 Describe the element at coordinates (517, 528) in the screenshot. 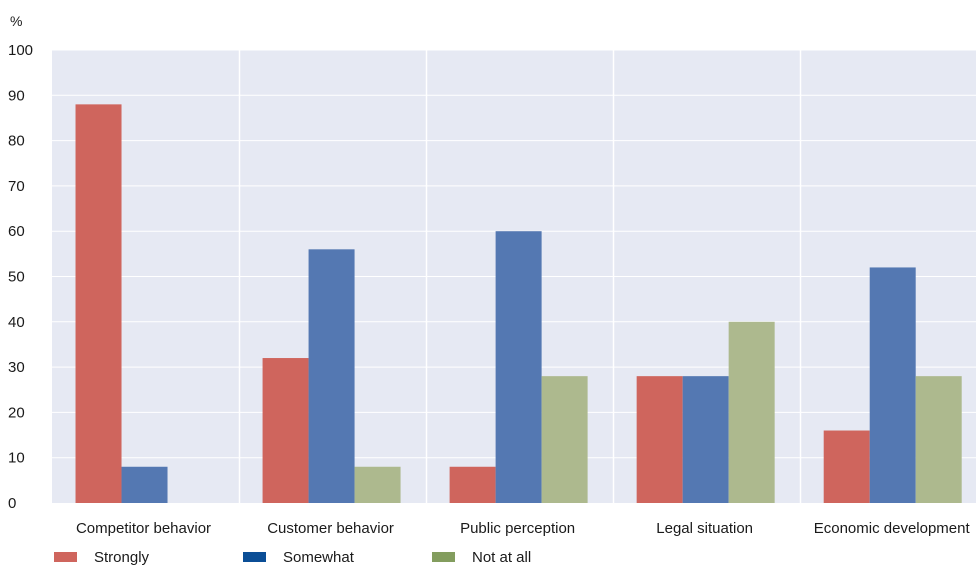

I see `x-category-label-2: Public perception` at that location.